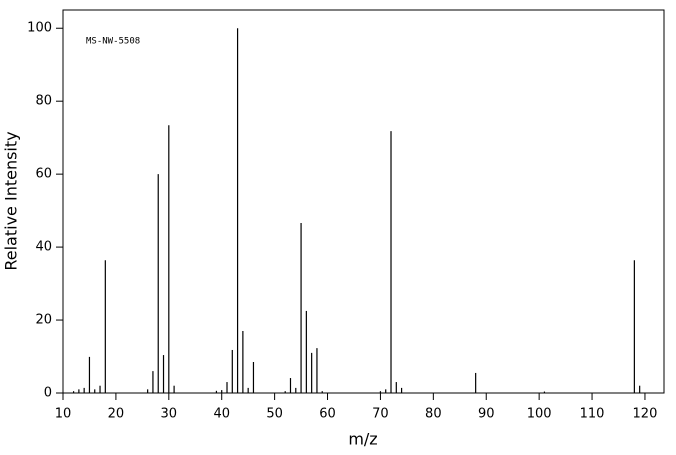  What do you see at coordinates (43, 320) in the screenshot?
I see `y-tick-label: 20` at bounding box center [43, 320].